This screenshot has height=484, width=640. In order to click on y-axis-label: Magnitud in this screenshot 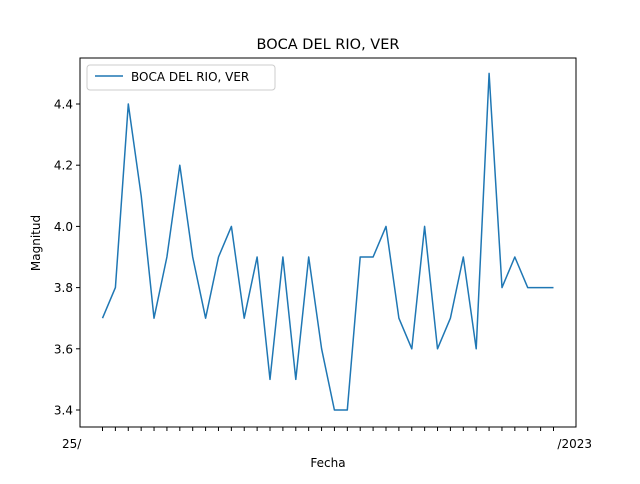, I will do `click(36, 243)`.